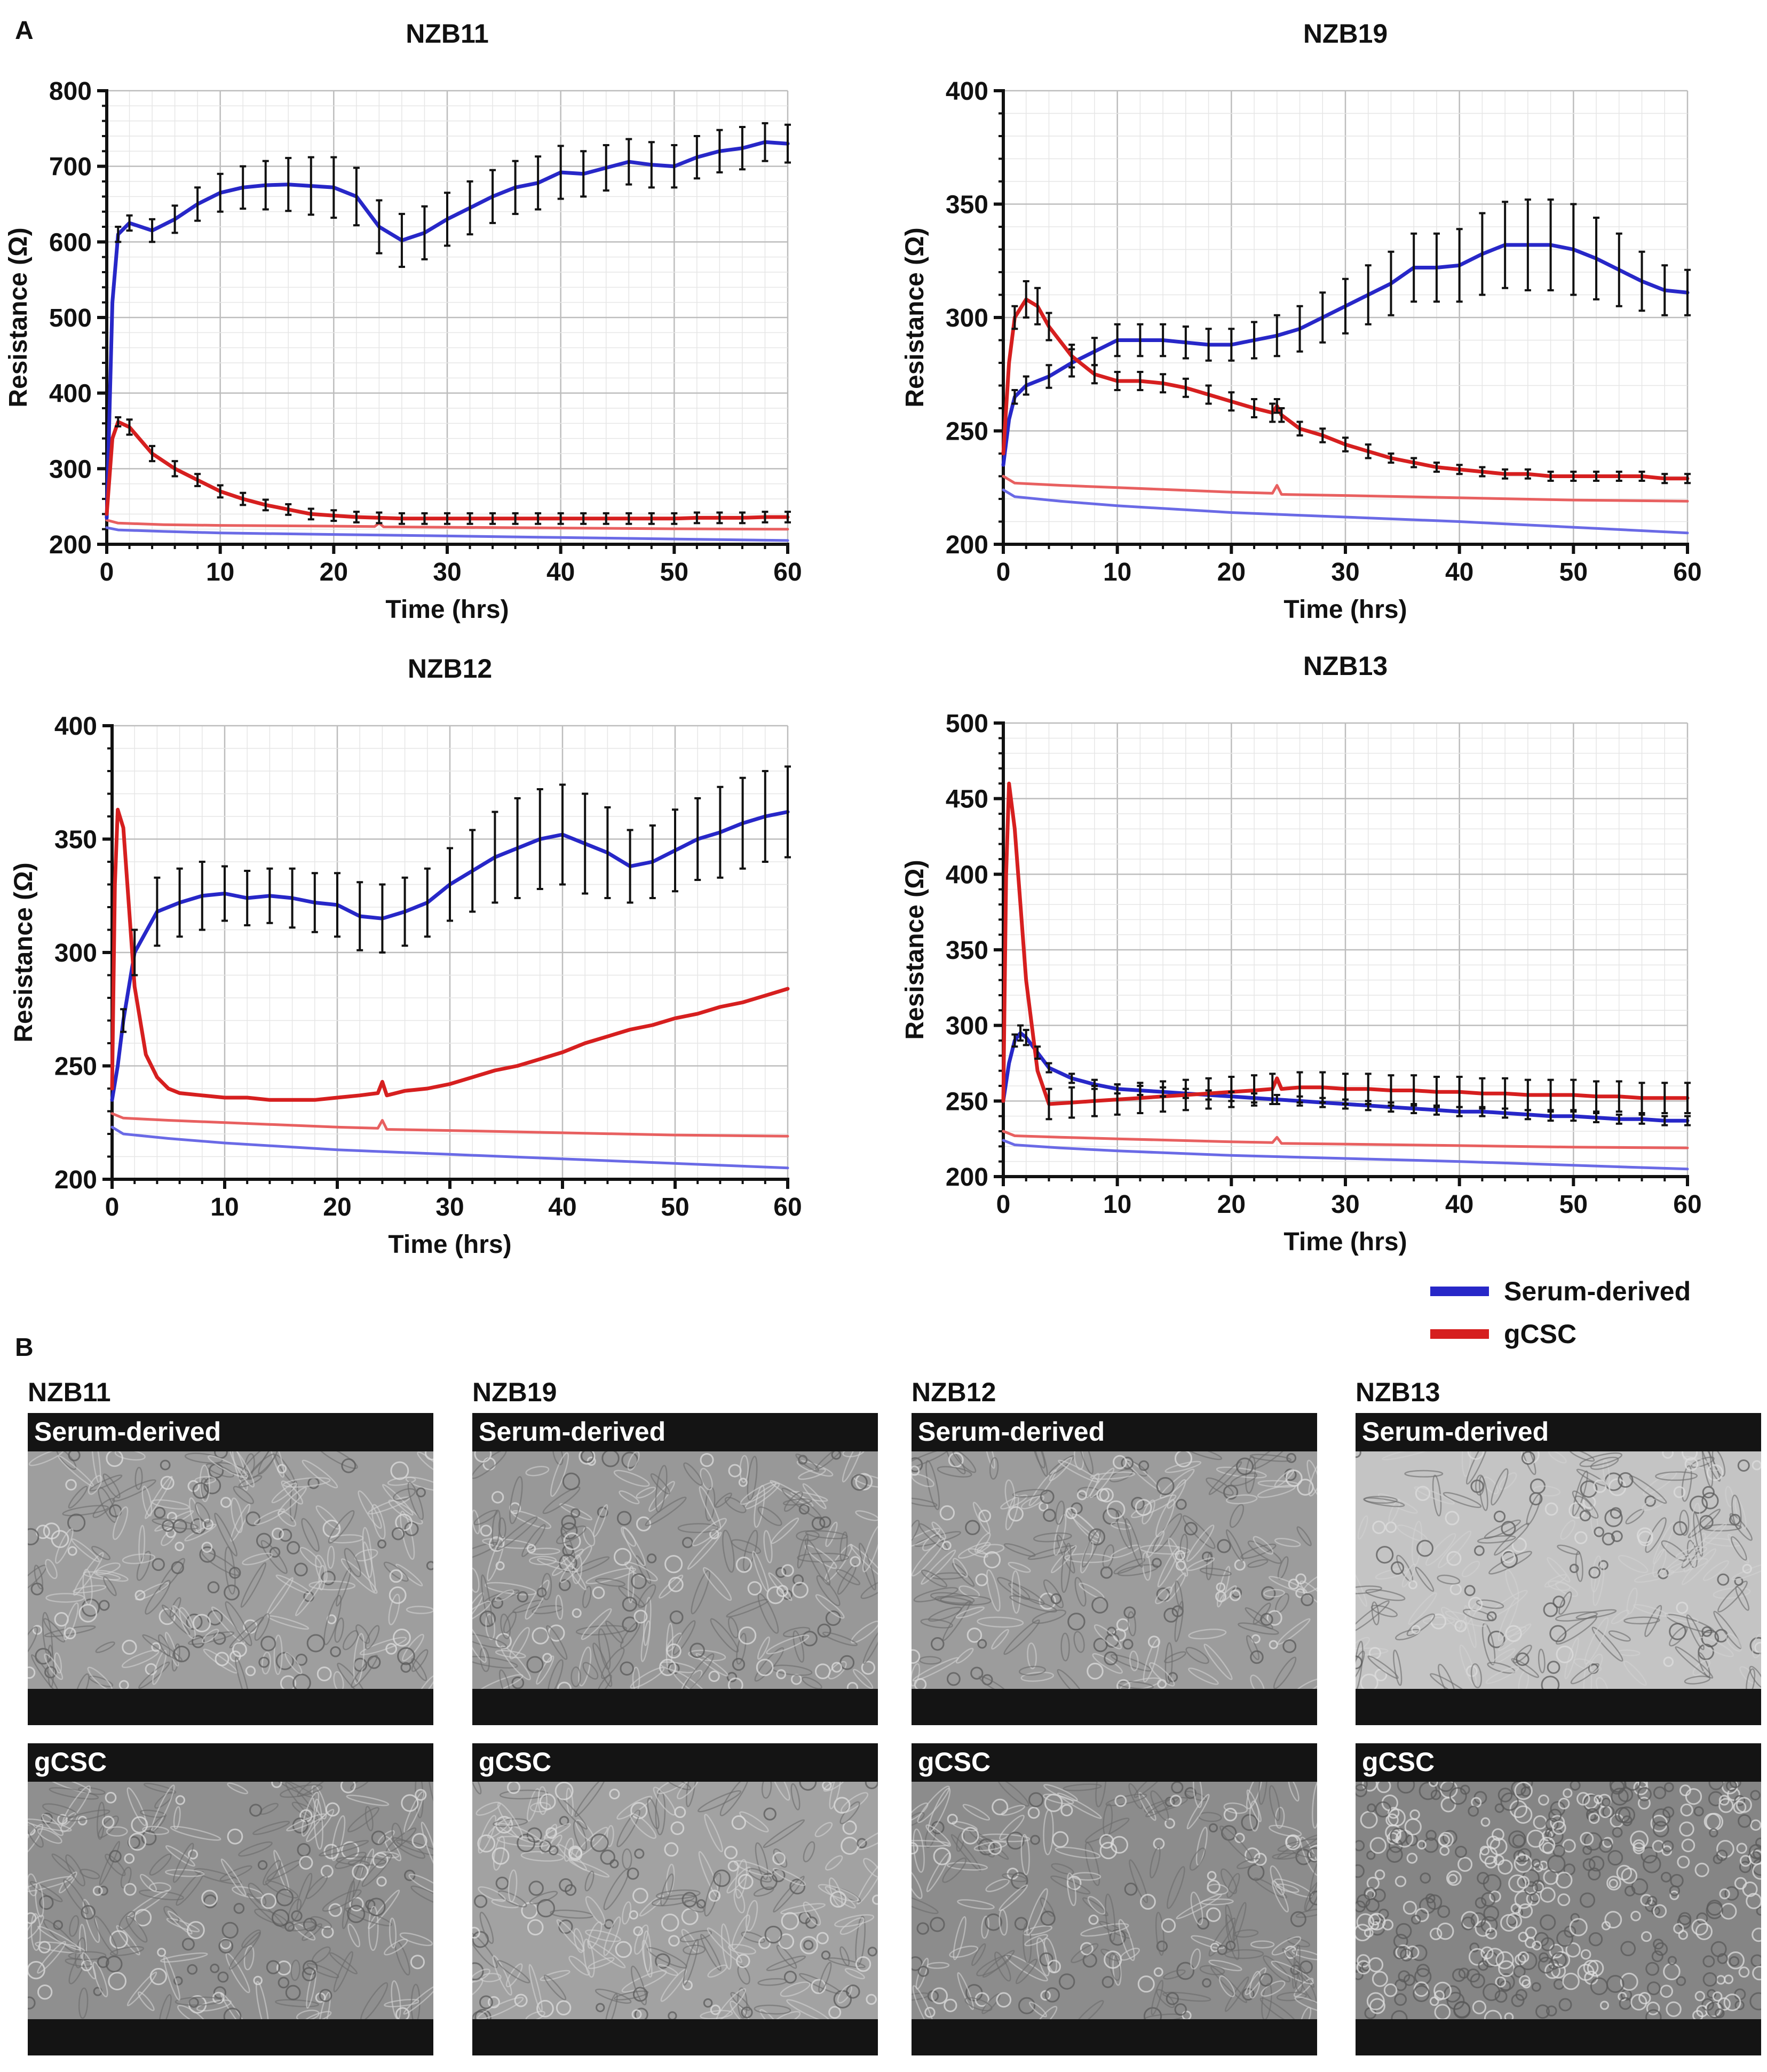 Image resolution: width=1767 pixels, height=2072 pixels. What do you see at coordinates (1687, 1204) in the screenshot?
I see `x-tick-label: 60` at bounding box center [1687, 1204].